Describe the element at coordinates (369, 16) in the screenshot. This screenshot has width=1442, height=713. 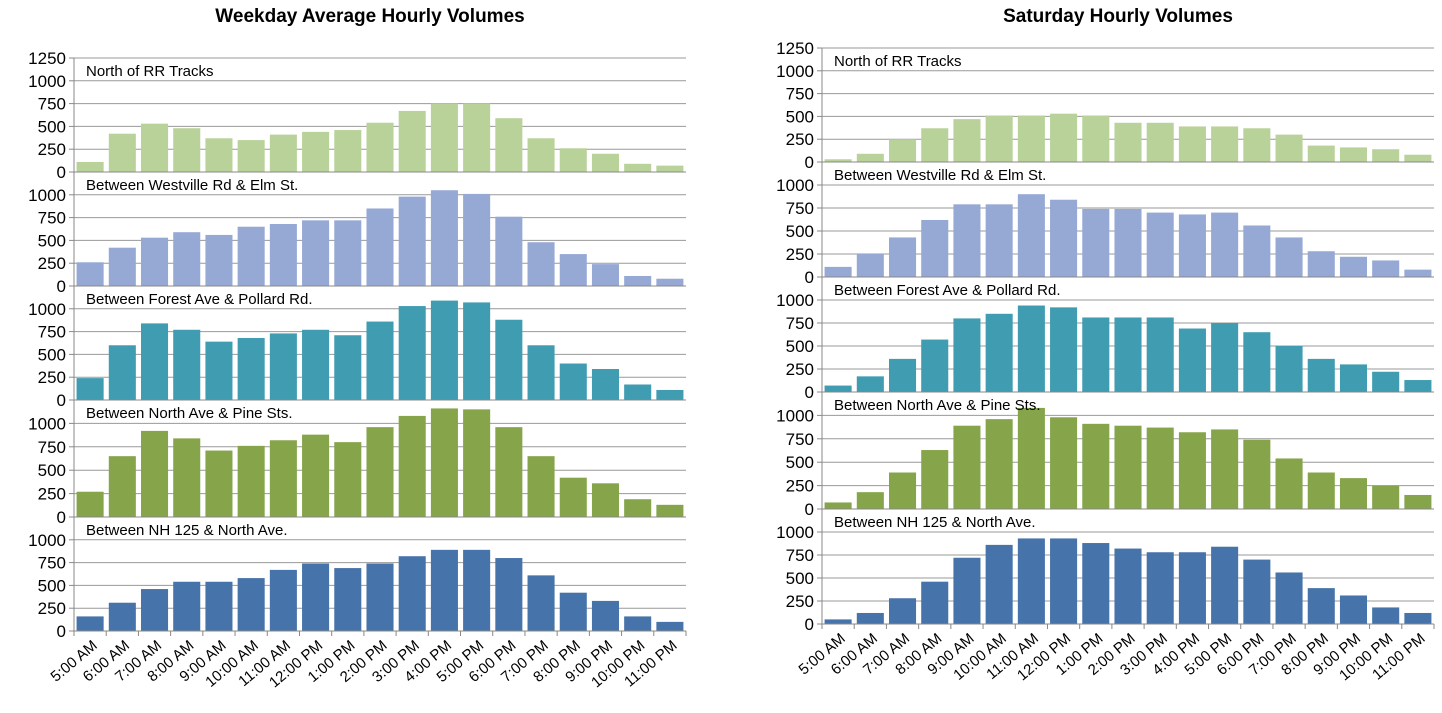
I see `chart-title: Weekday Average Hourly Volumes` at that location.